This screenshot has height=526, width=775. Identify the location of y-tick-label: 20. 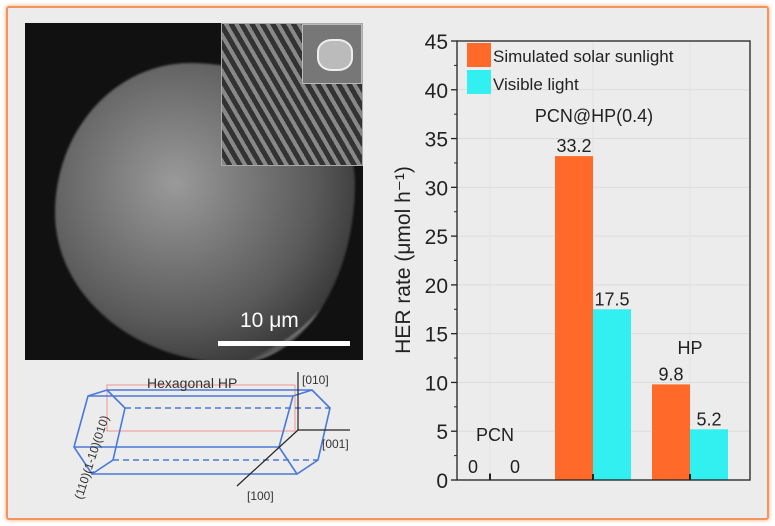
(436, 286).